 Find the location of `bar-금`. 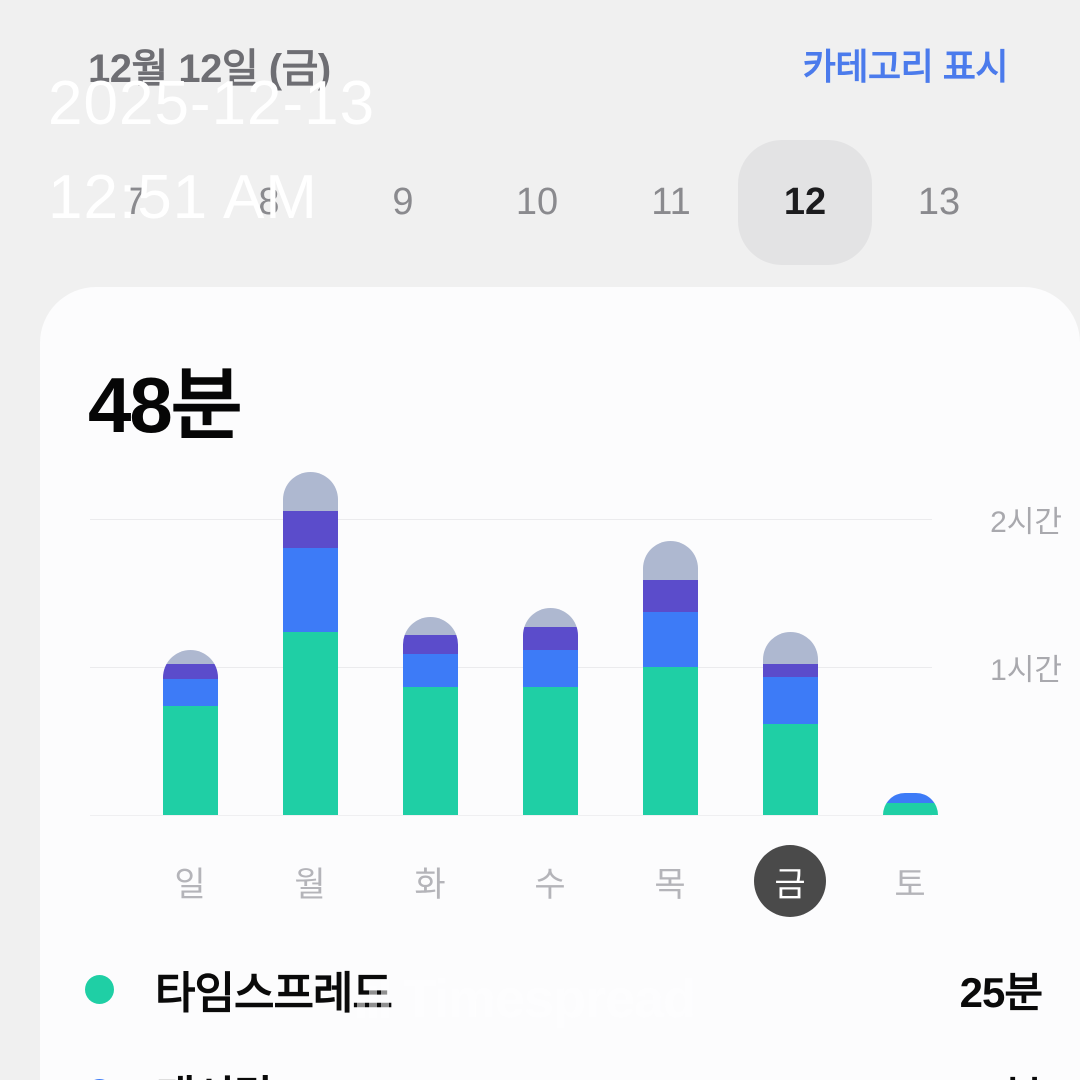

bar-금 is located at coordinates (790, 723).